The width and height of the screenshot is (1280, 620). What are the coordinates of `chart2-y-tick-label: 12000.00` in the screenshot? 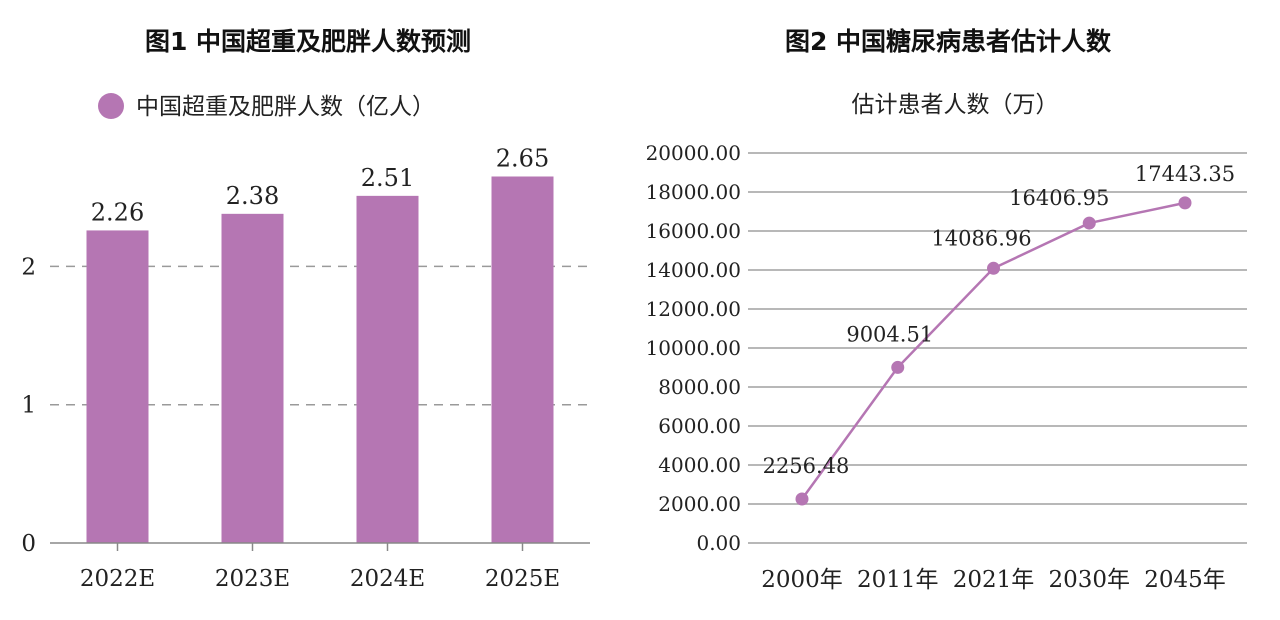 It's located at (693, 309).